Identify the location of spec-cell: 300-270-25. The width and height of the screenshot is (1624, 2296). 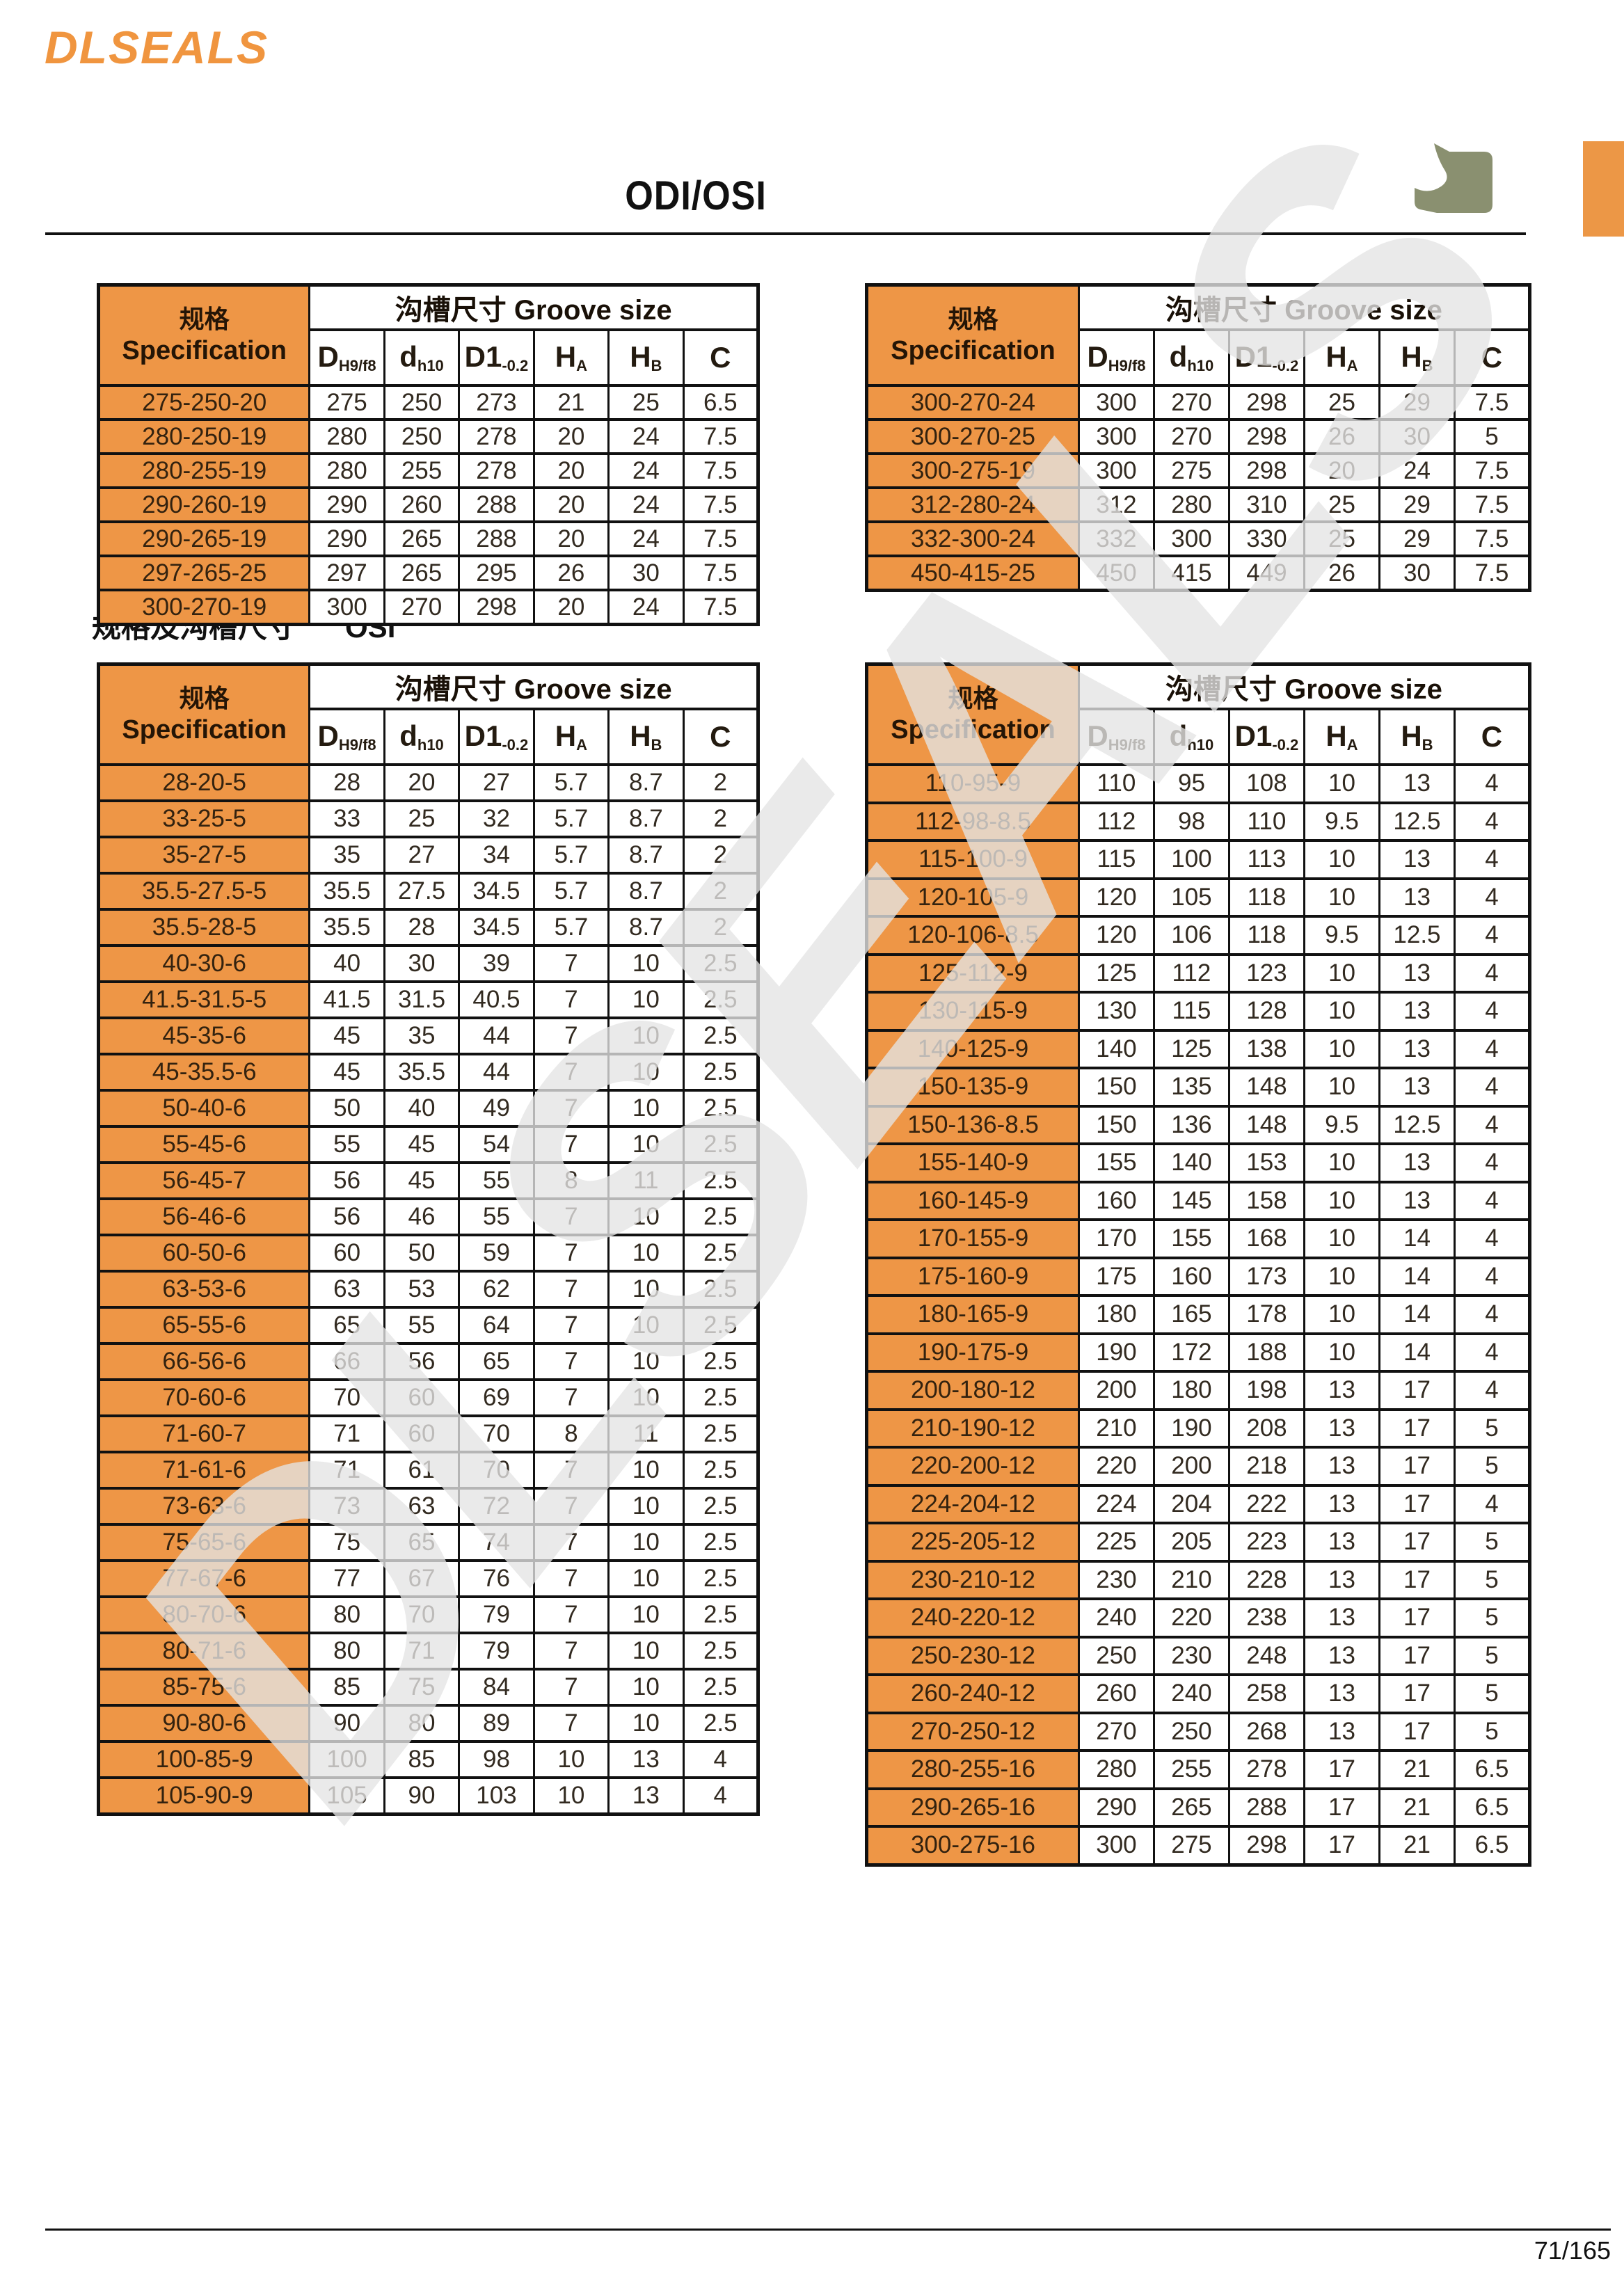
(973, 437).